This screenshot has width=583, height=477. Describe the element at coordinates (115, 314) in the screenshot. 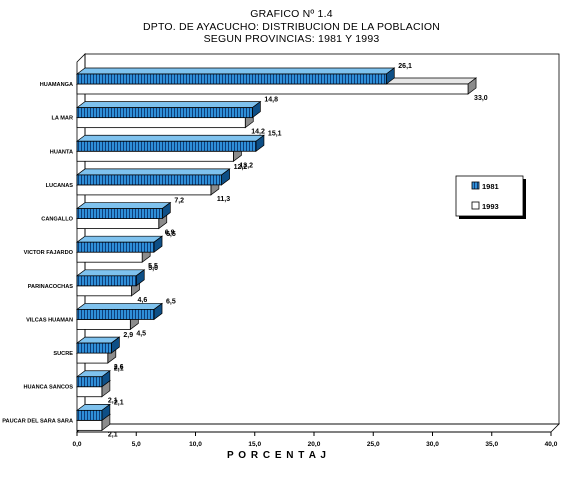

I see `bar-1981-vilcas-huaman-face` at that location.